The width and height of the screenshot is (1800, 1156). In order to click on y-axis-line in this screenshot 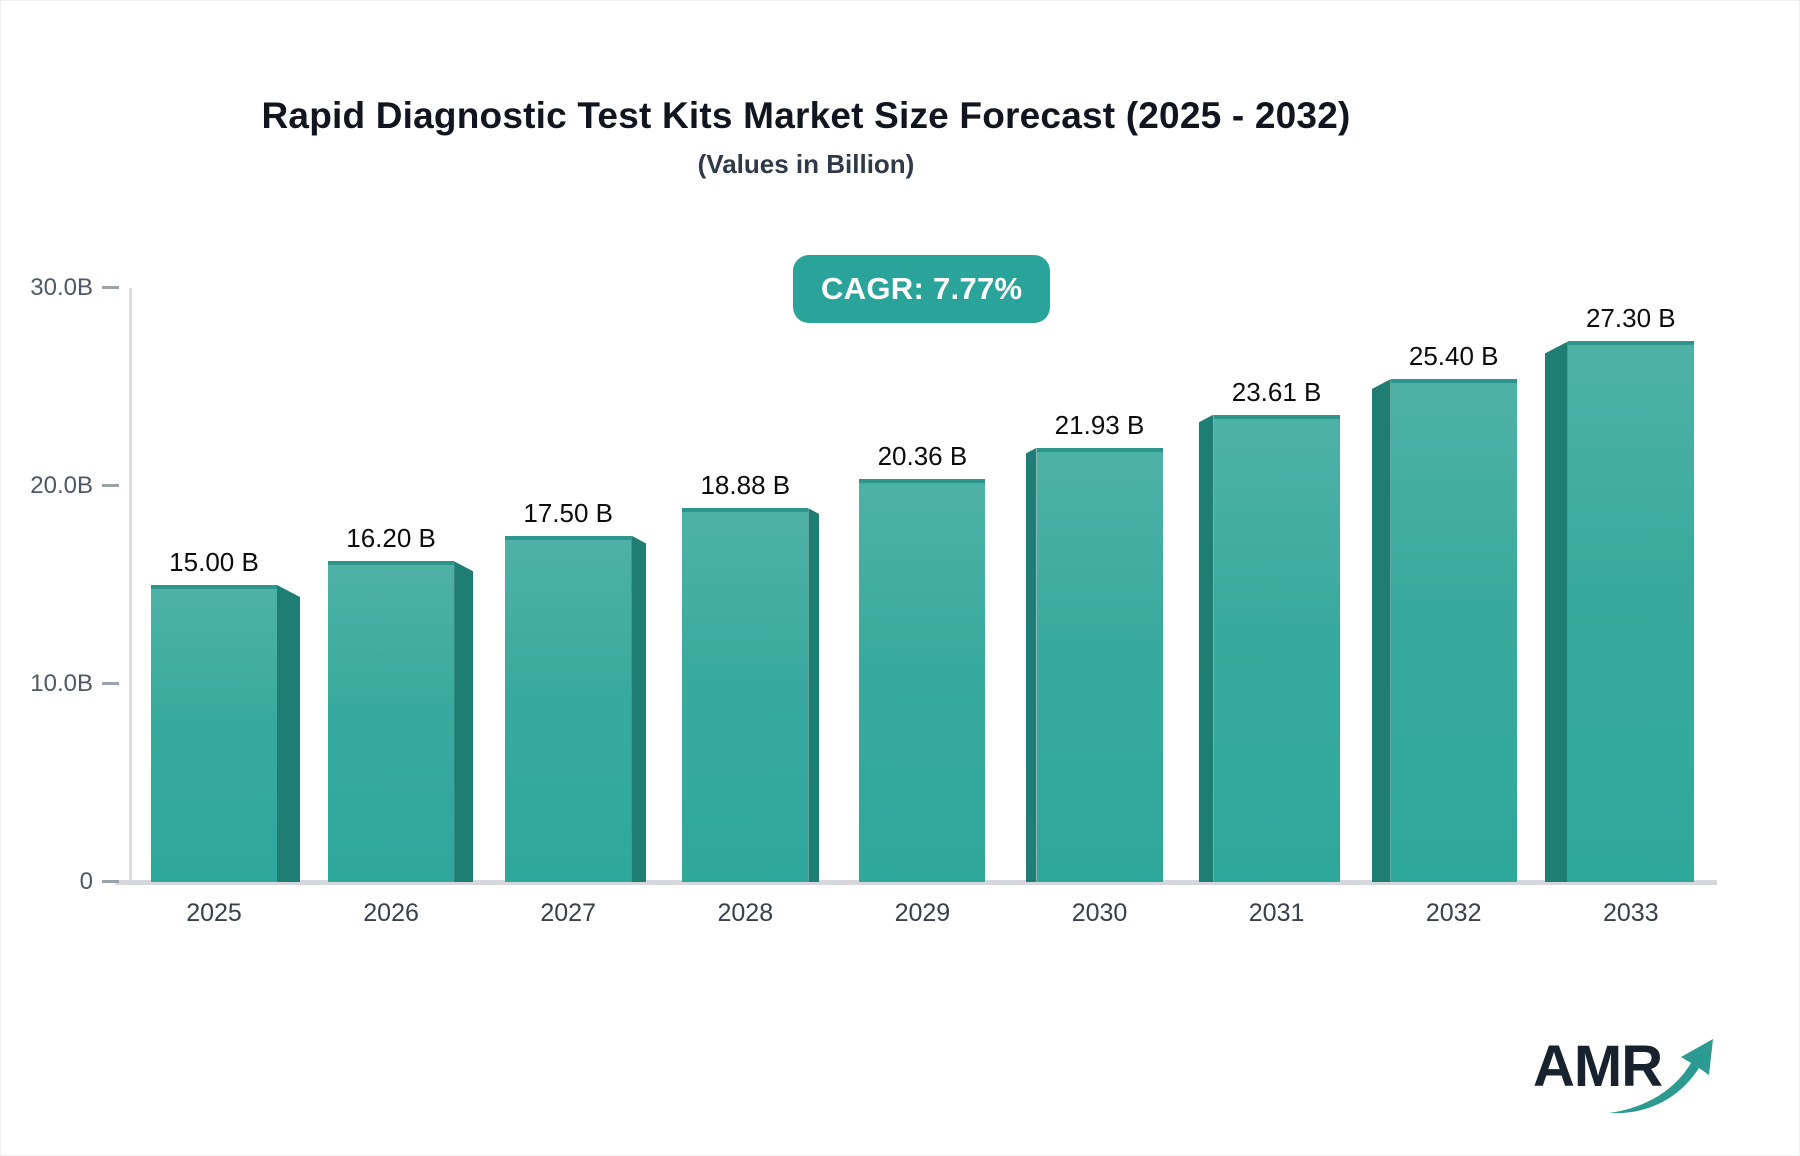, I will do `click(130, 586)`.